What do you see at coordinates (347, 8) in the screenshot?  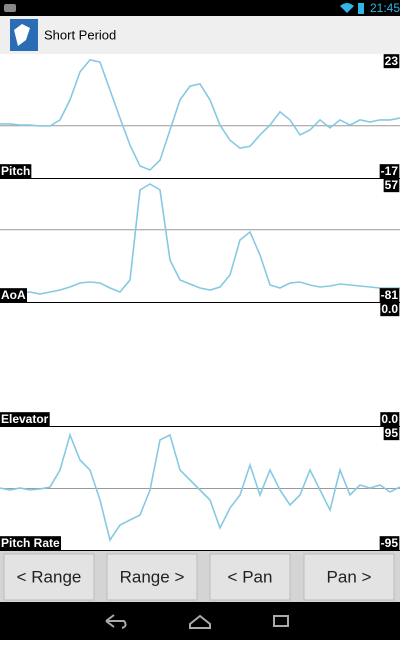 I see `wifi-icon` at bounding box center [347, 8].